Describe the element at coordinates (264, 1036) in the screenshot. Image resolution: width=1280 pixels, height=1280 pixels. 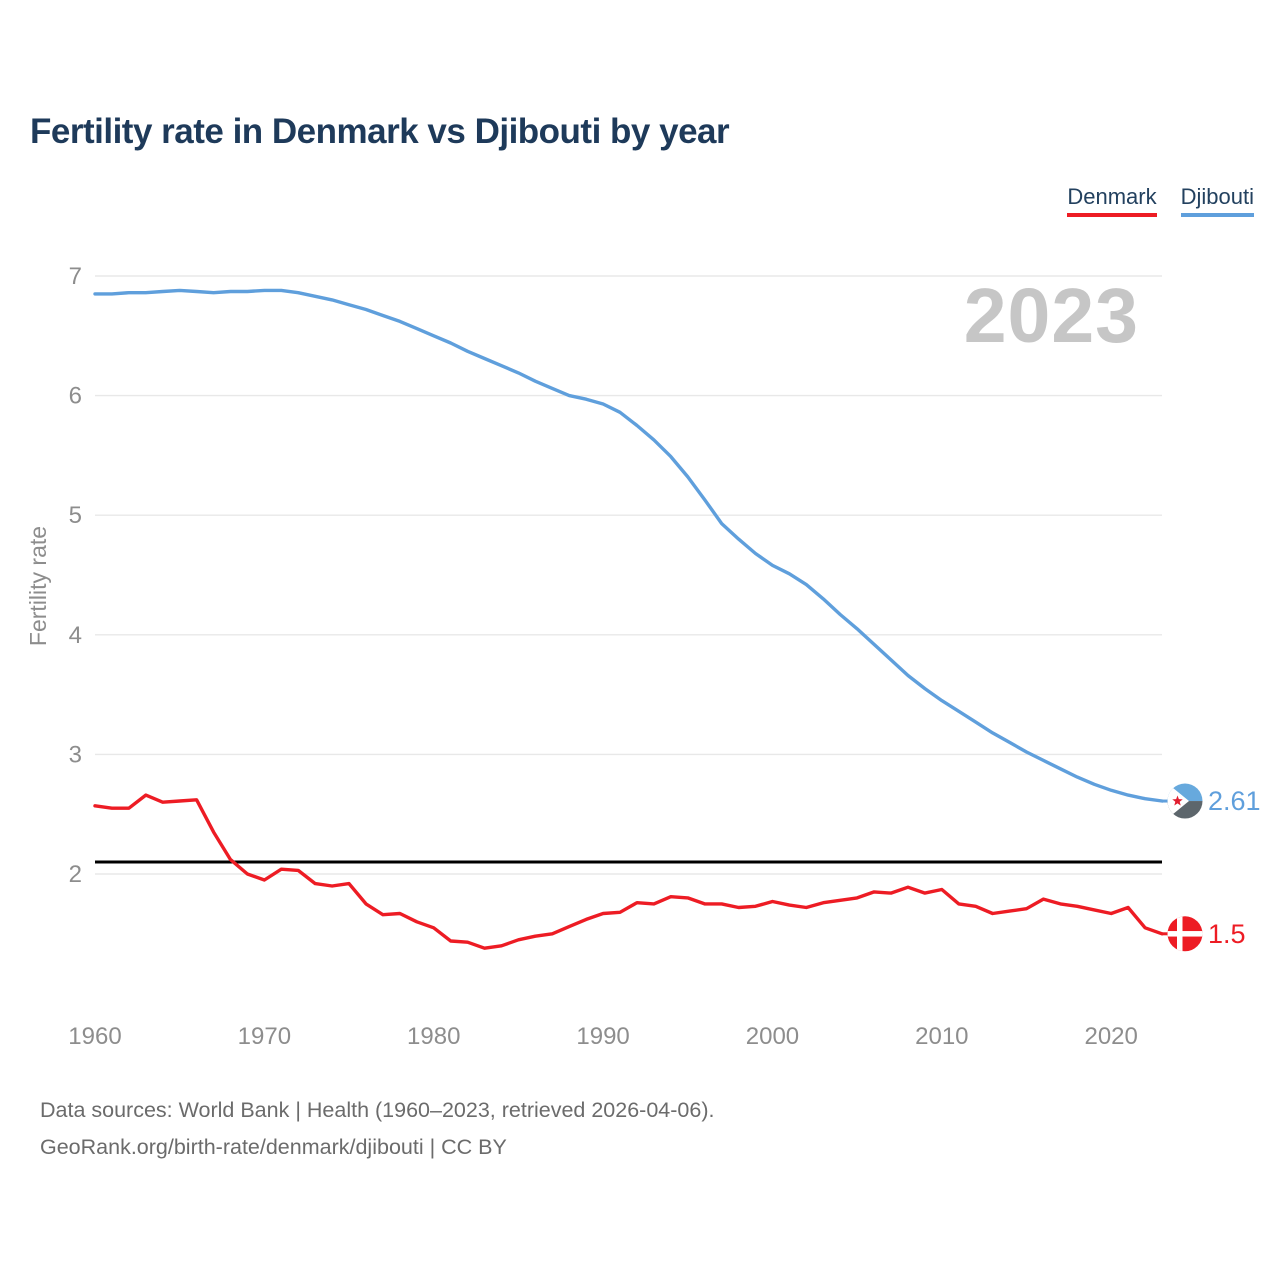
I see `x-tick-label: 1970` at that location.